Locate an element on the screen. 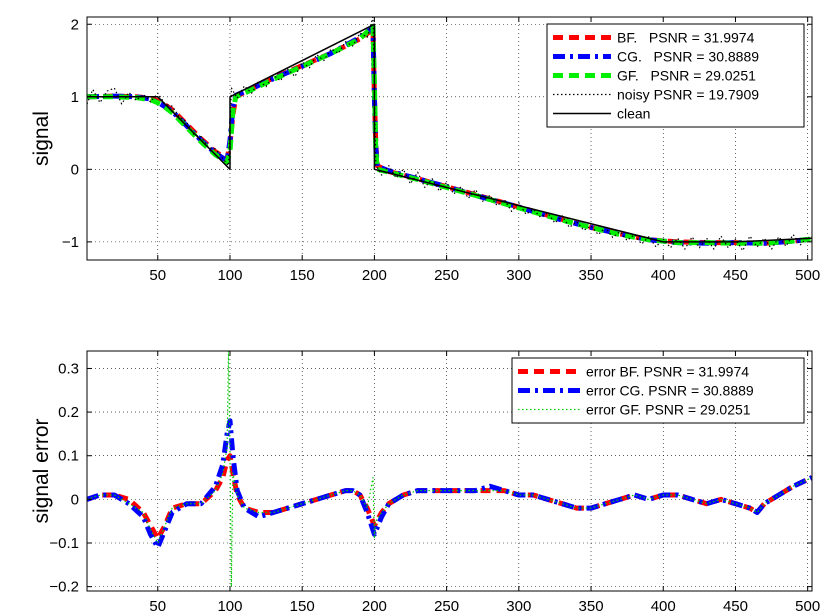  y-tick-label: 0.1 is located at coordinates (68, 456).